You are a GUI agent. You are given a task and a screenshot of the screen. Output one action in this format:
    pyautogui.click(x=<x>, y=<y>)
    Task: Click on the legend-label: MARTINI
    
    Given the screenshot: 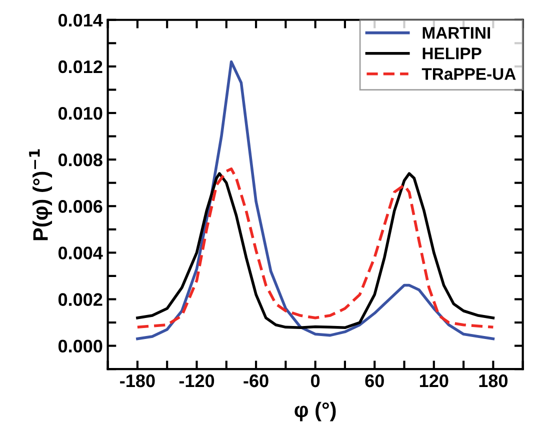 What is the action you would take?
    pyautogui.click(x=456, y=33)
    